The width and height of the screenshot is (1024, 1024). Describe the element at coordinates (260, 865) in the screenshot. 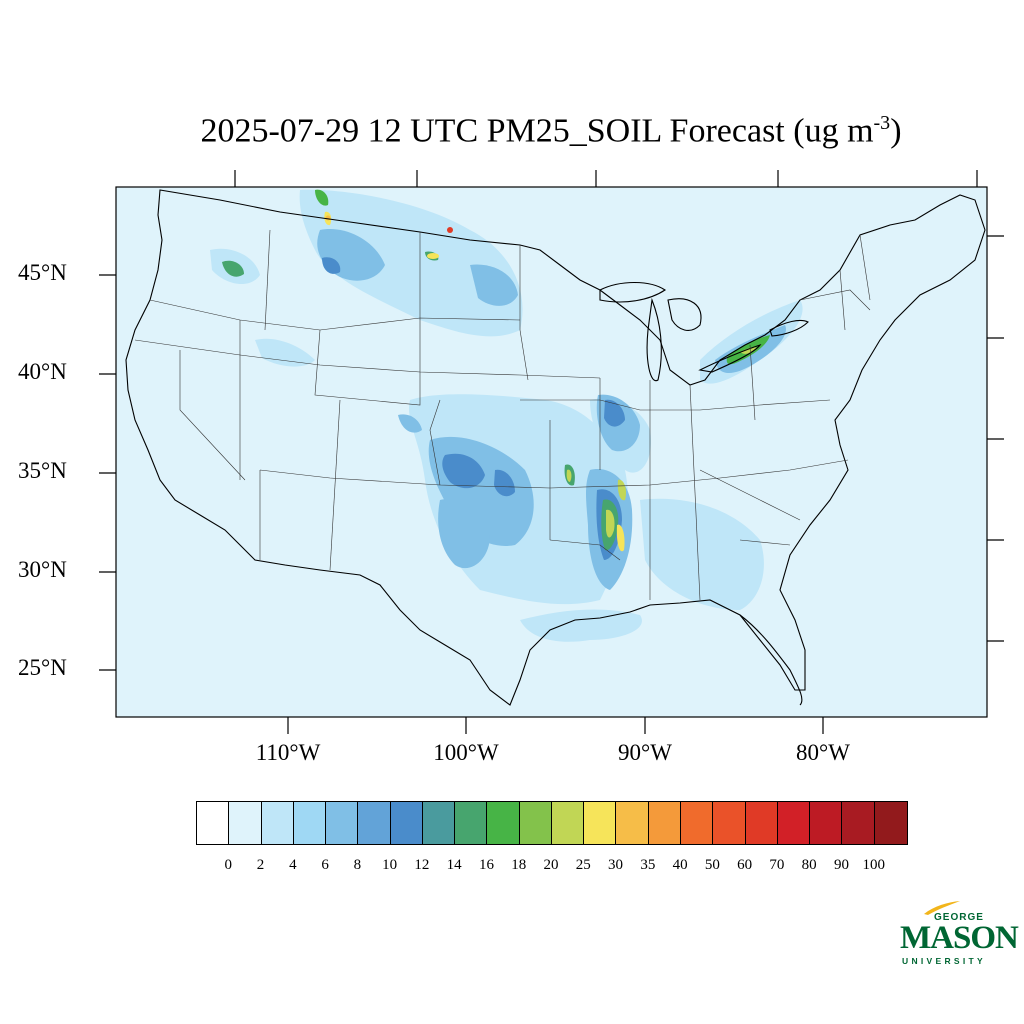

I see `colorbar-tick-label: 2` at that location.